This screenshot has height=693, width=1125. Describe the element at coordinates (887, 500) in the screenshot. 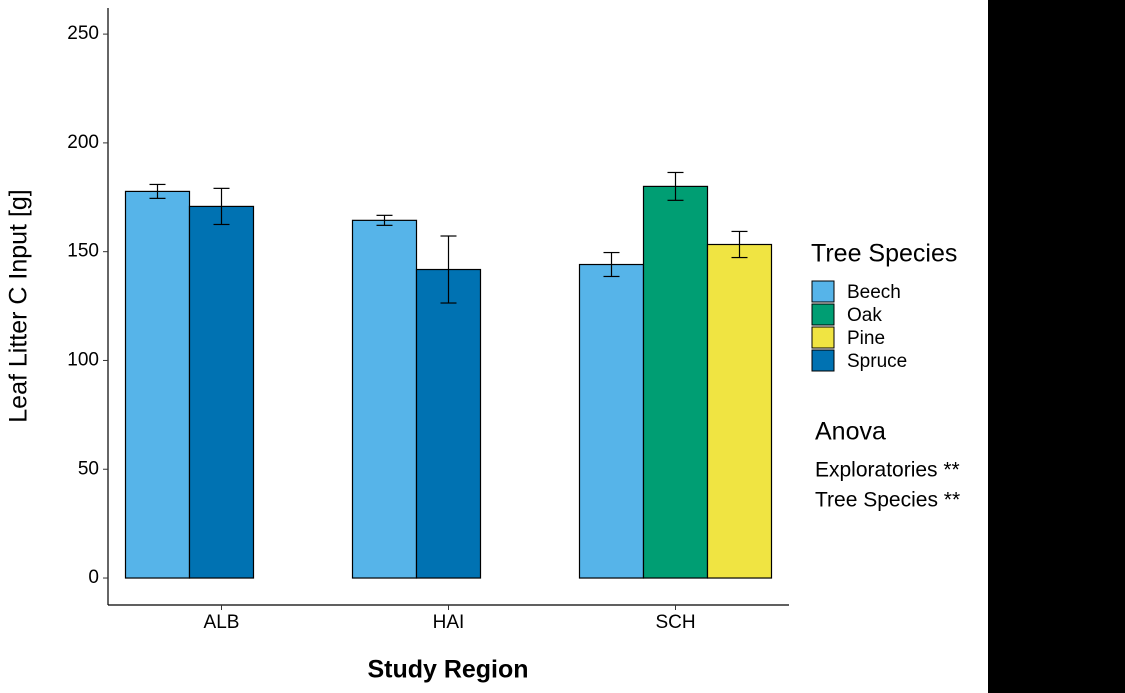

I see `annotation-line: Tree Species **` at that location.